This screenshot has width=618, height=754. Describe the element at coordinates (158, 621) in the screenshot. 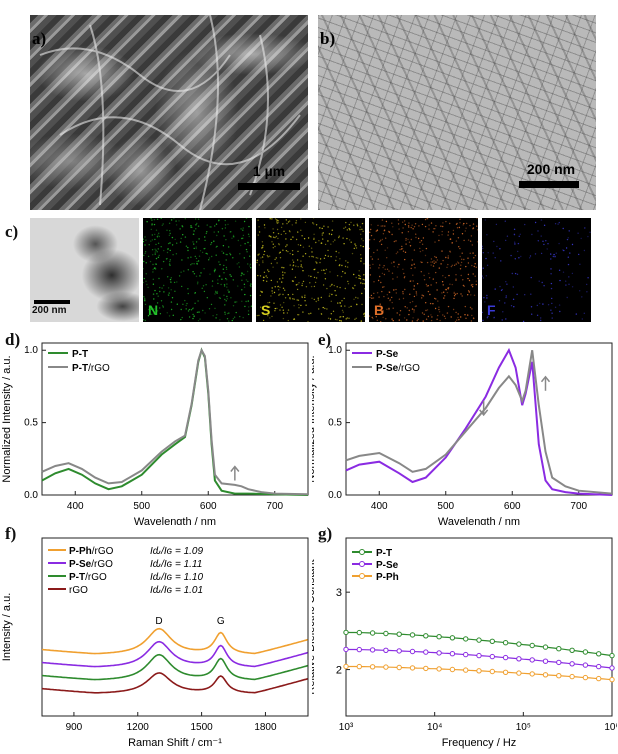

I see `peak-label: D` at that location.